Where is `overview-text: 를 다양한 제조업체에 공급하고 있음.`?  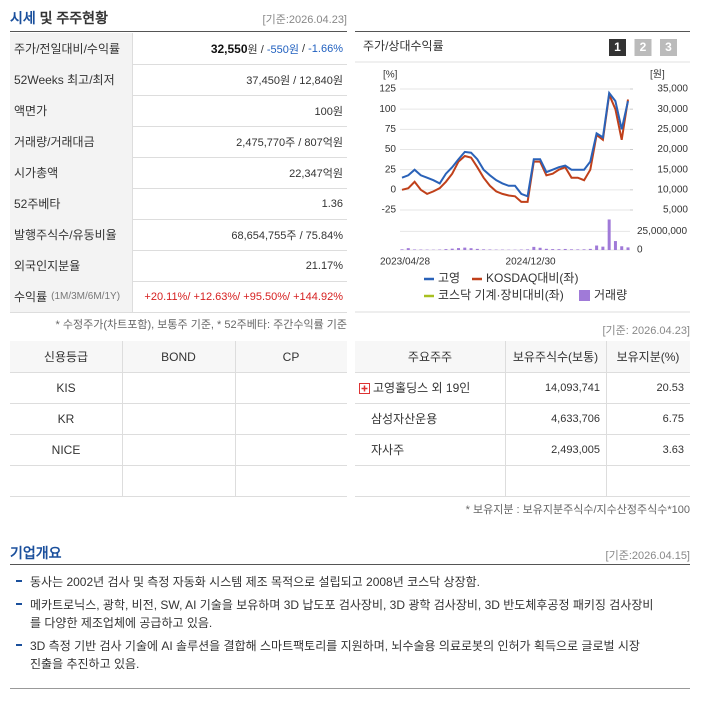 overview-text: 를 다양한 제조업체에 공급하고 있음. is located at coordinates (121, 623).